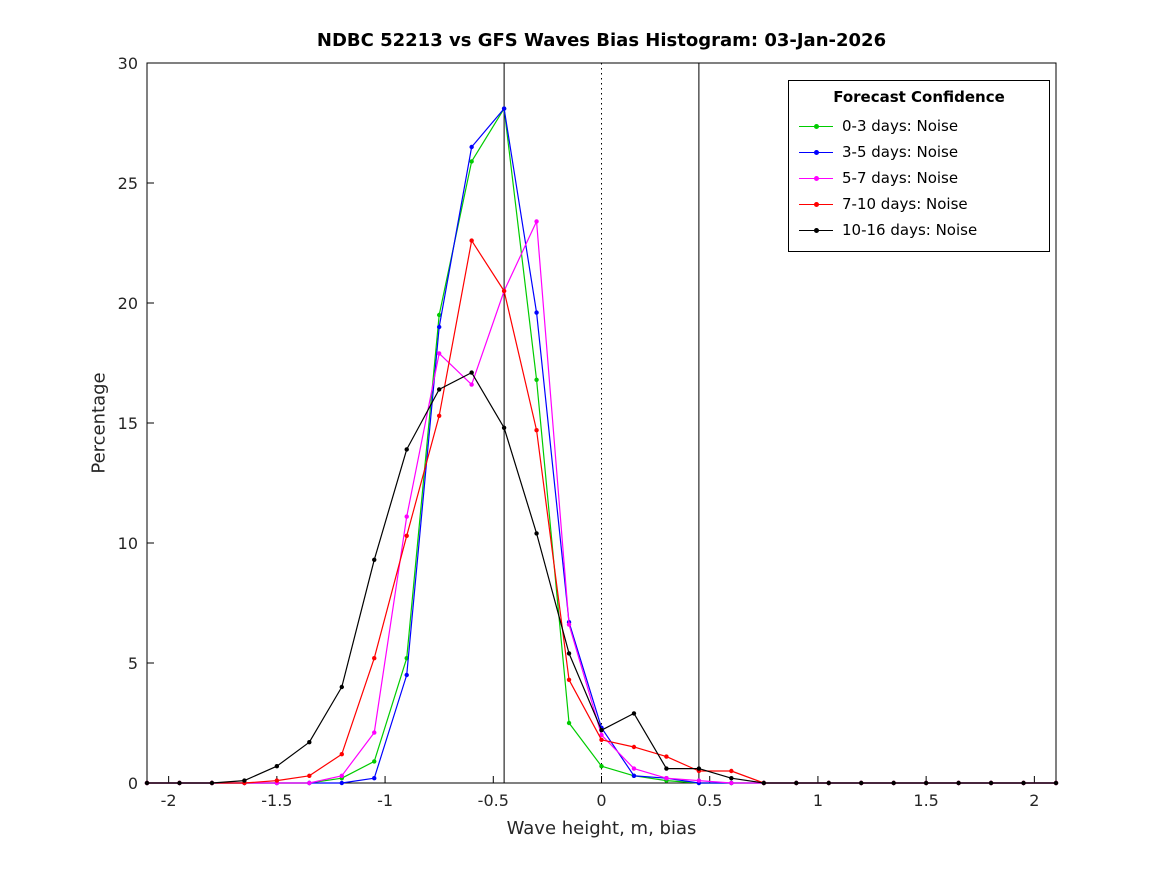 Image resolution: width=1167 pixels, height=875 pixels. I want to click on legend-item: 10-16 days: Noise, so click(919, 230).